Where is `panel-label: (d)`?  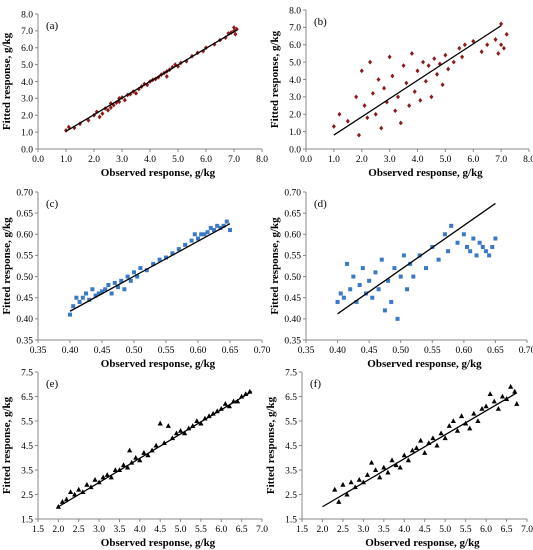 panel-label: (d) is located at coordinates (320, 204).